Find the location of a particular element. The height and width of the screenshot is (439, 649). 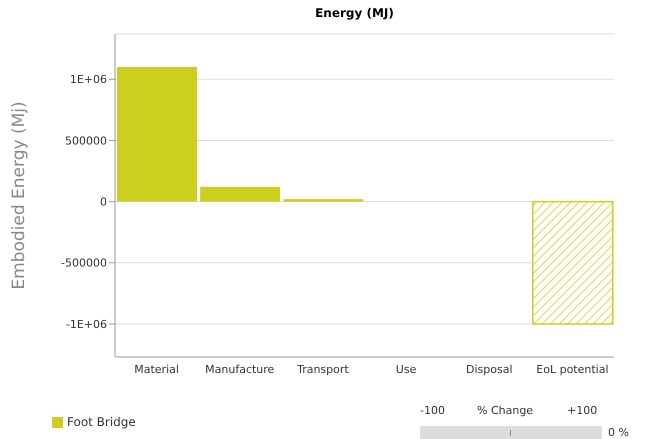

x-tick-label: Transport is located at coordinates (323, 369).